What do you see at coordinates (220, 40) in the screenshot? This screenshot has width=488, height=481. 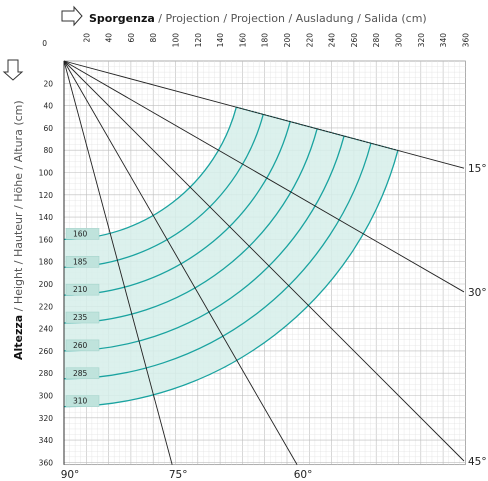 I see `x-tick-label: 140` at bounding box center [220, 40].